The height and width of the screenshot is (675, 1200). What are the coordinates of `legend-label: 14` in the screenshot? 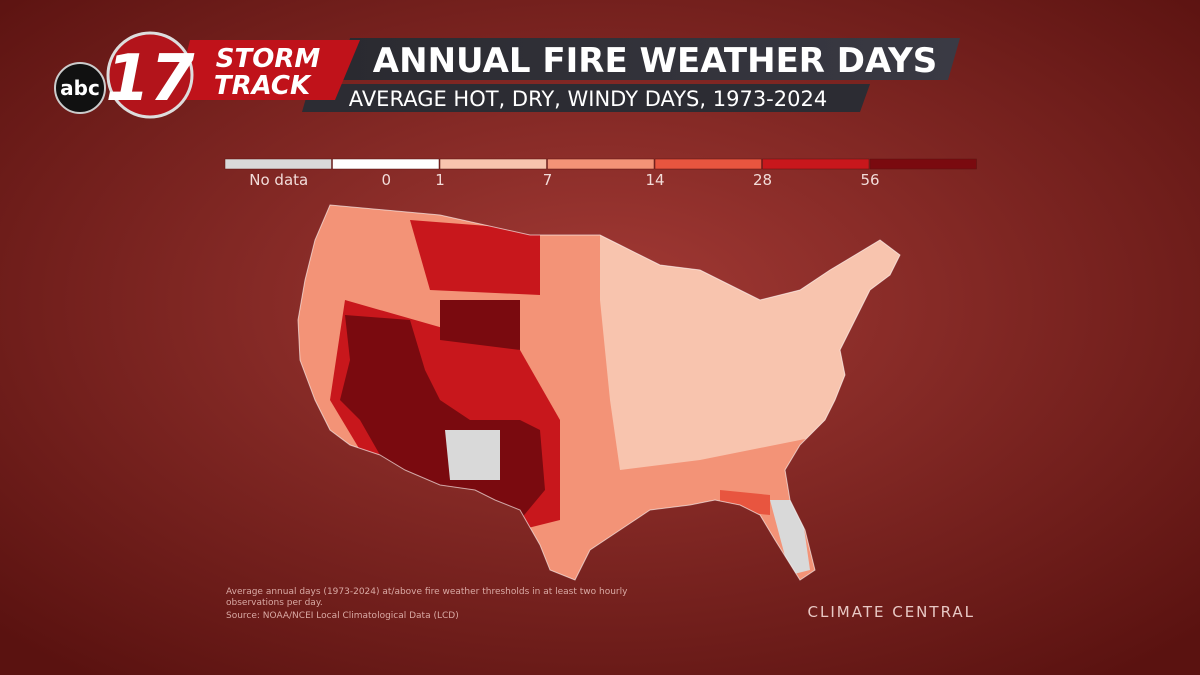 It's located at (654, 180).